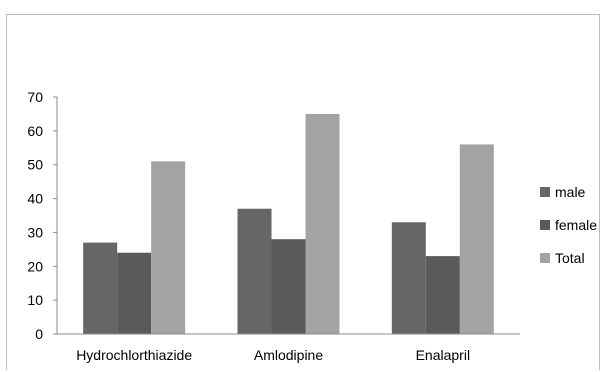 The image size is (606, 372). I want to click on bar-female-enalapril, so click(442, 295).